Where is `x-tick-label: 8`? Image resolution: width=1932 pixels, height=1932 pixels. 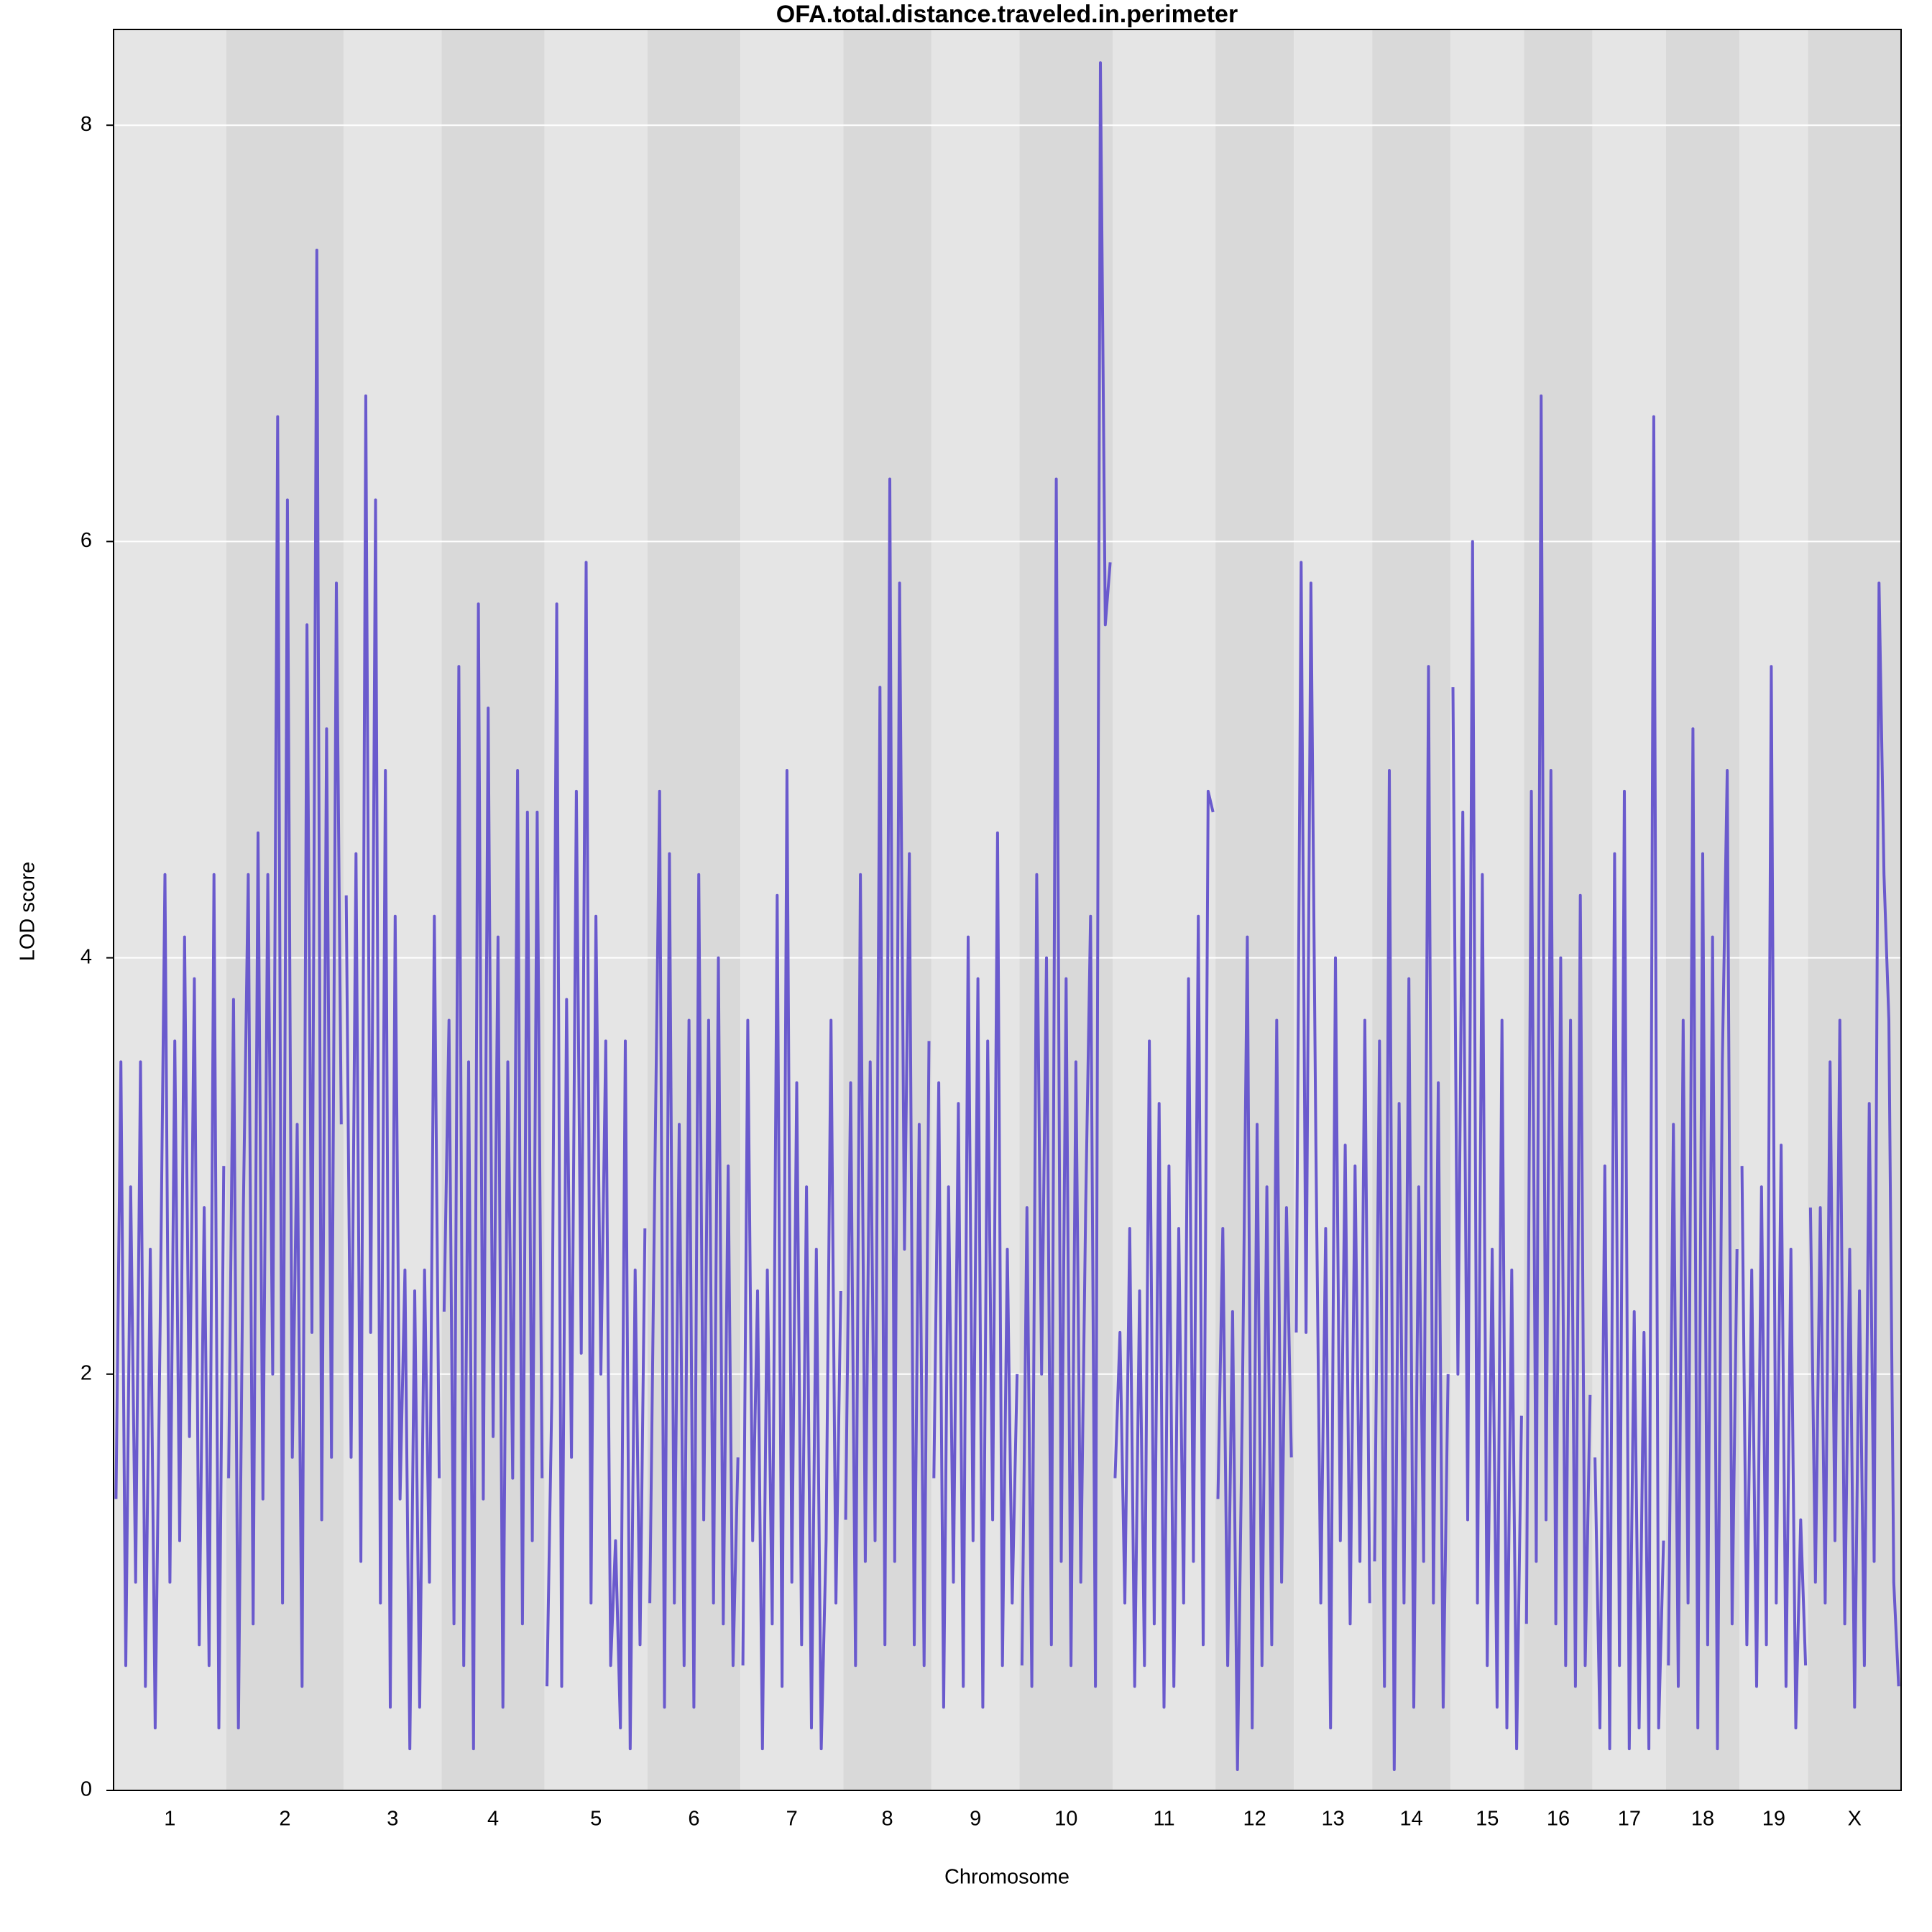
x-tick-label: 8 is located at coordinates (887, 1819).